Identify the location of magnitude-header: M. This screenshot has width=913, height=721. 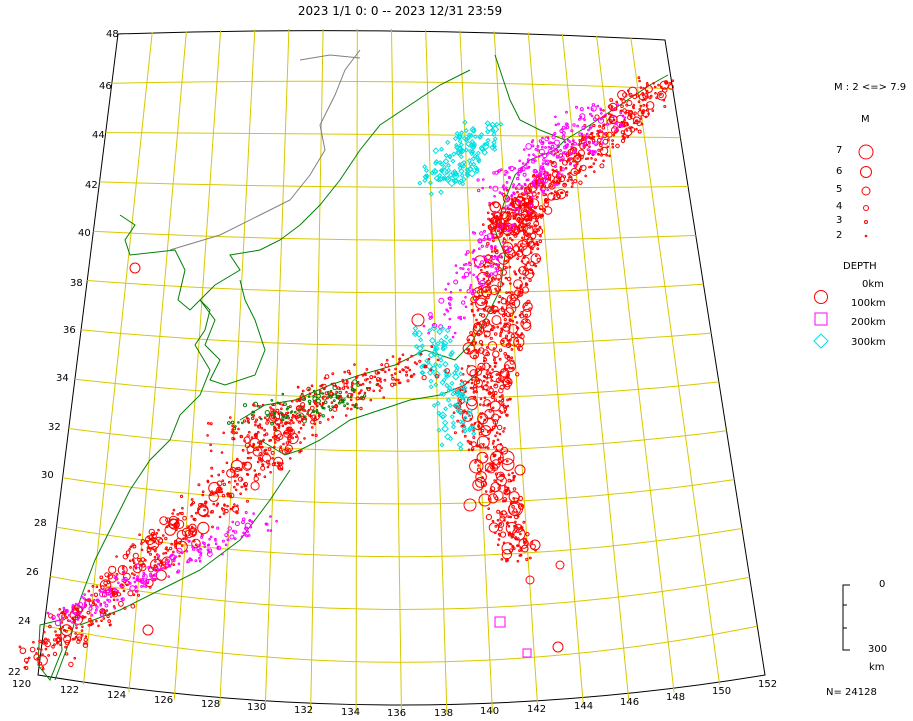
(865, 119).